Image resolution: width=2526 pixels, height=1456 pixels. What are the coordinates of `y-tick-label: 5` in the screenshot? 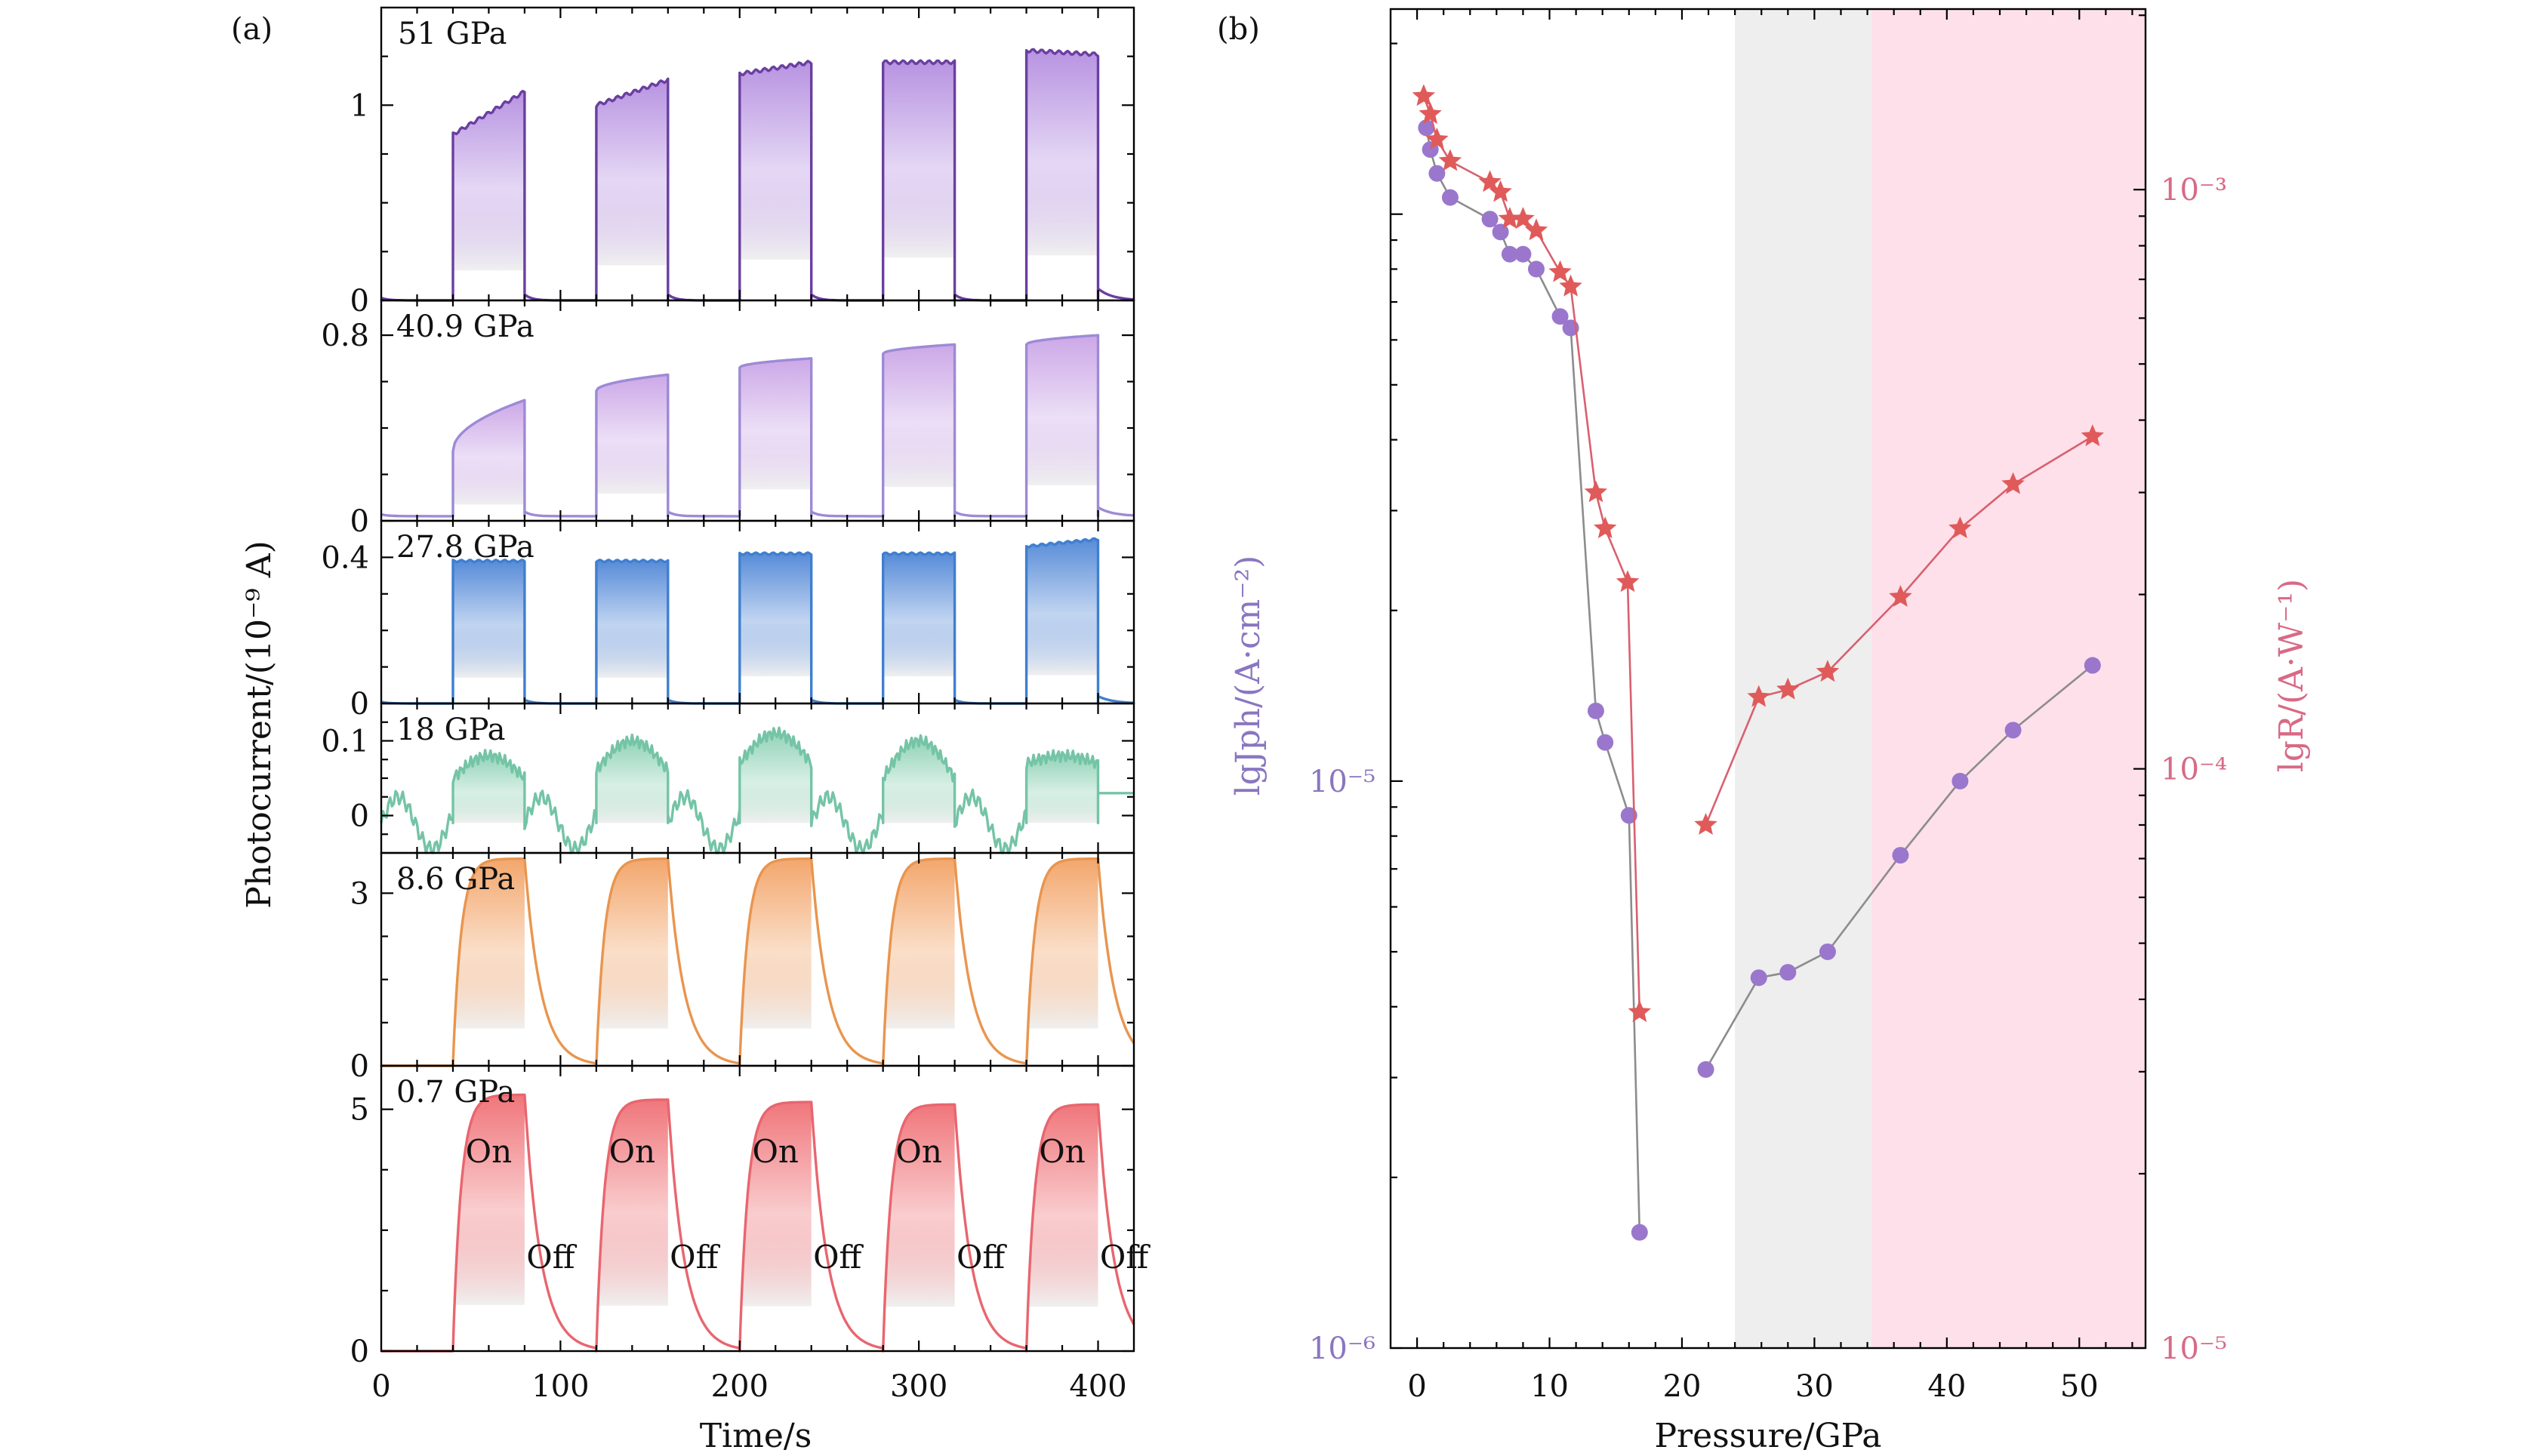 It's located at (359, 1110).